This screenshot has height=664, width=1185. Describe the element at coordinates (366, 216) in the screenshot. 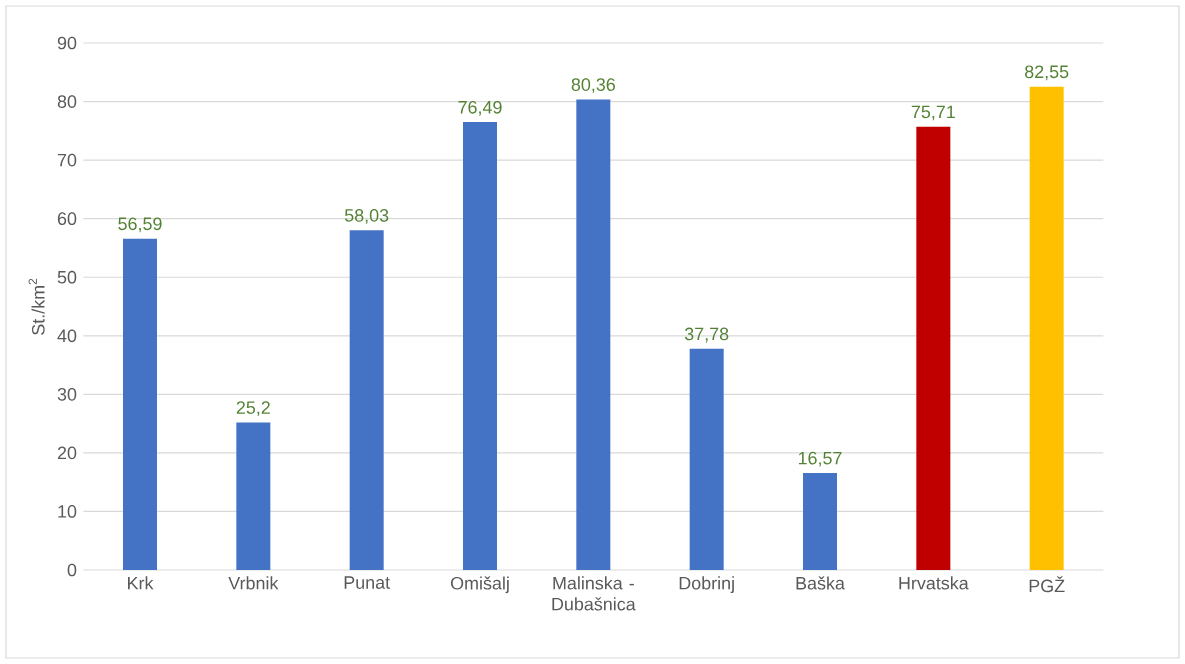

I see `data-label: 58,03` at that location.